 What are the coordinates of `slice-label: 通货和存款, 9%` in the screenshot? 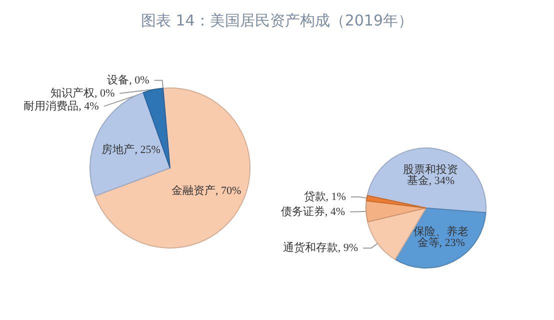 It's located at (320, 247).